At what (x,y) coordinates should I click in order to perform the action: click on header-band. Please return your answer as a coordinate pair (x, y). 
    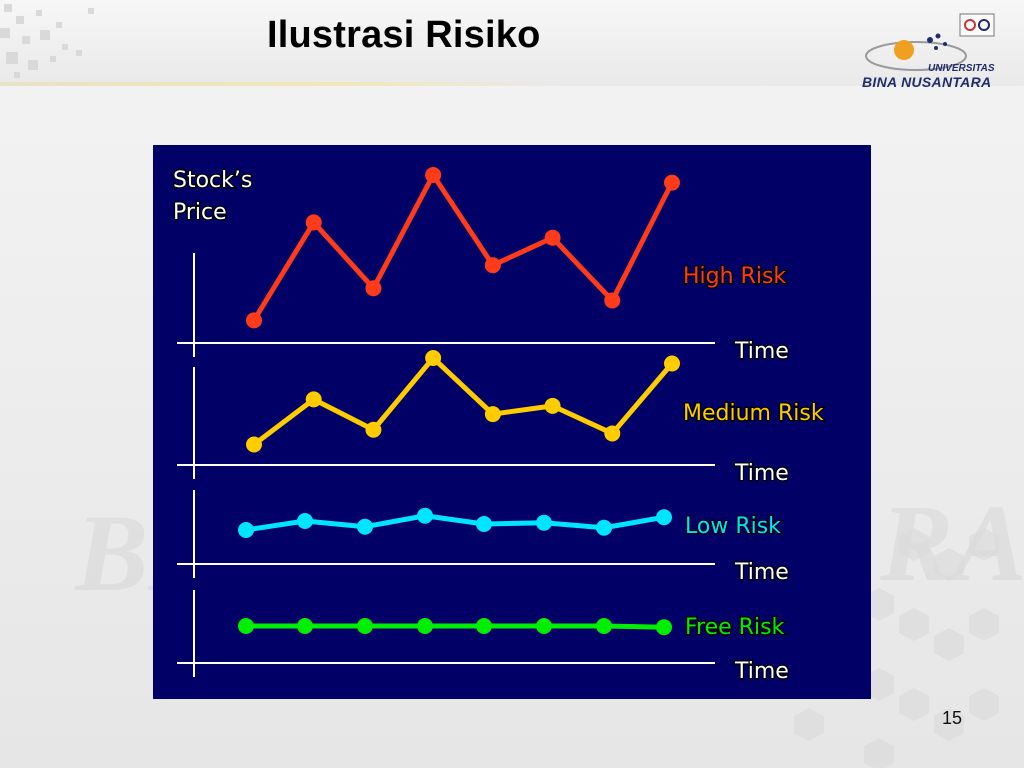
    Looking at the image, I should click on (512, 43).